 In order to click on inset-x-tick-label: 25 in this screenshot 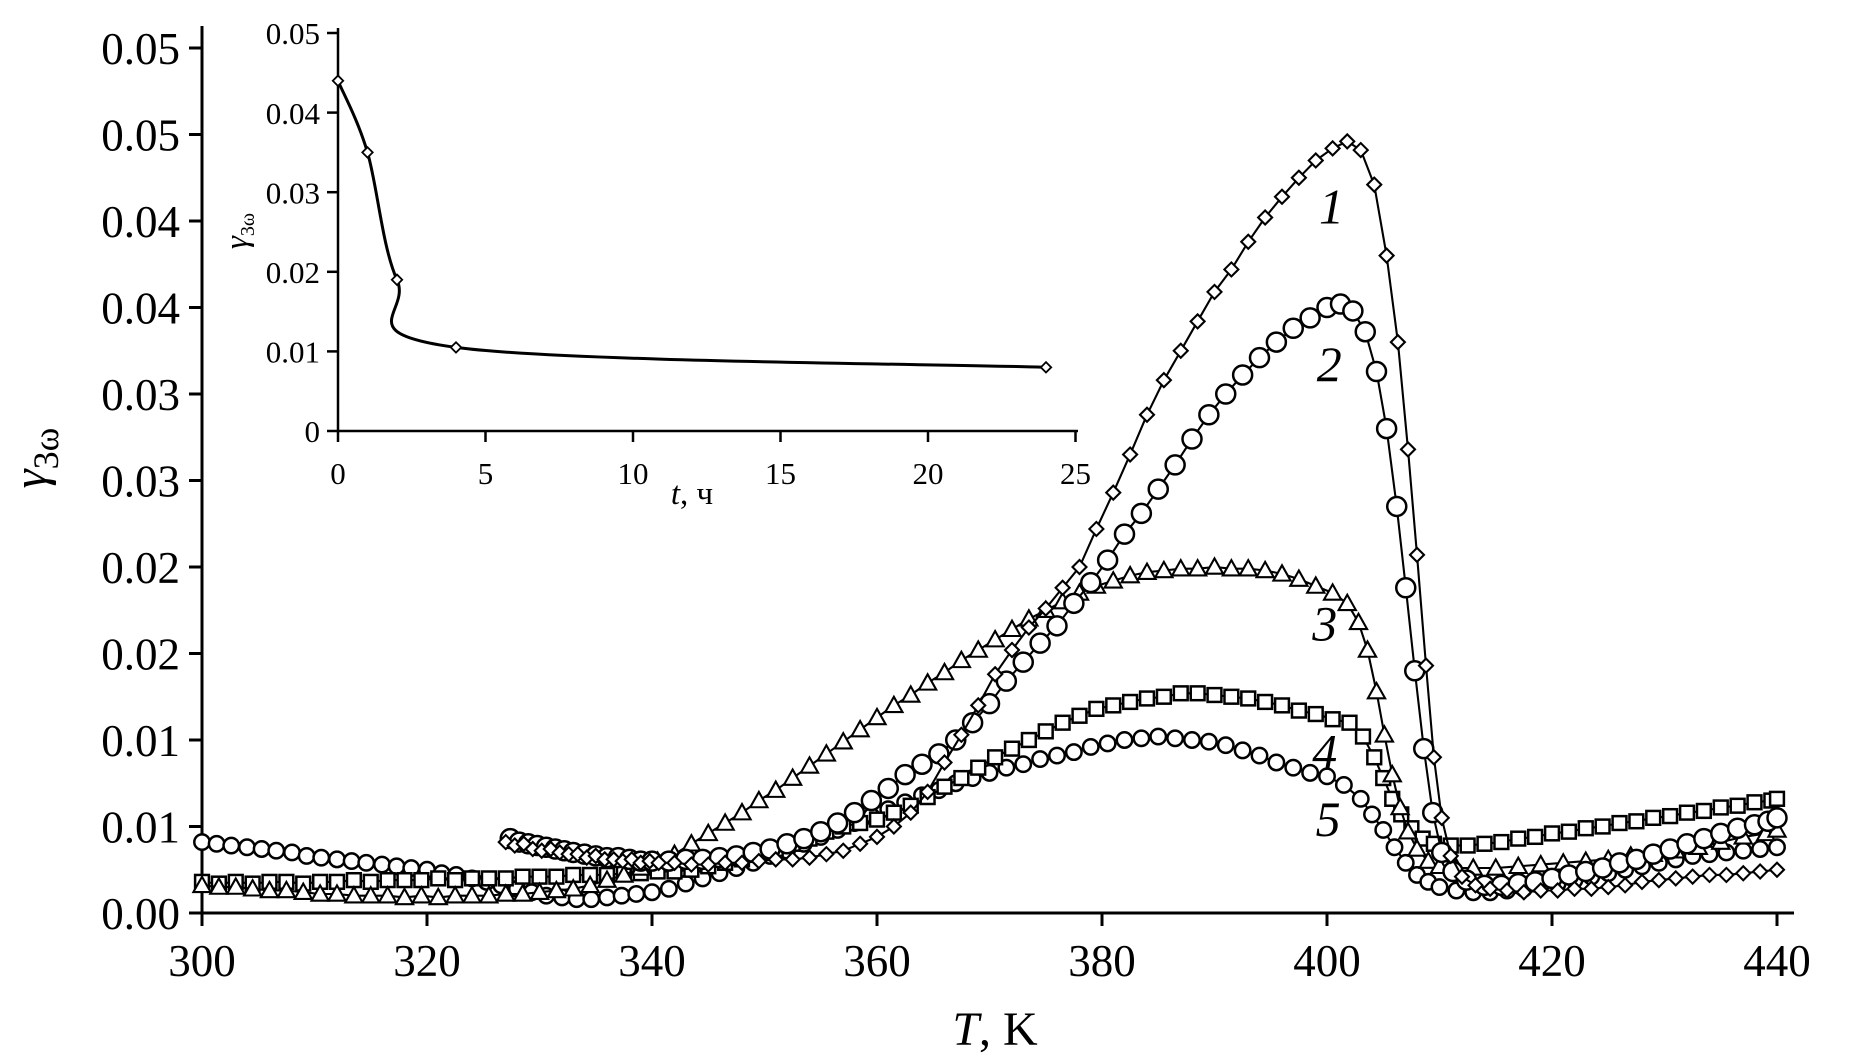, I will do `click(1075, 473)`.